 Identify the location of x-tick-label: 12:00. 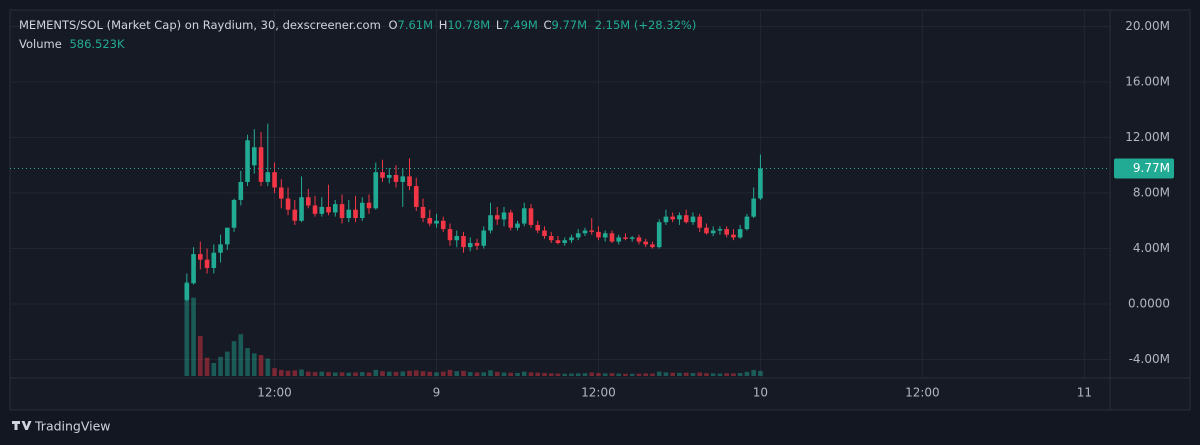
(274, 393).